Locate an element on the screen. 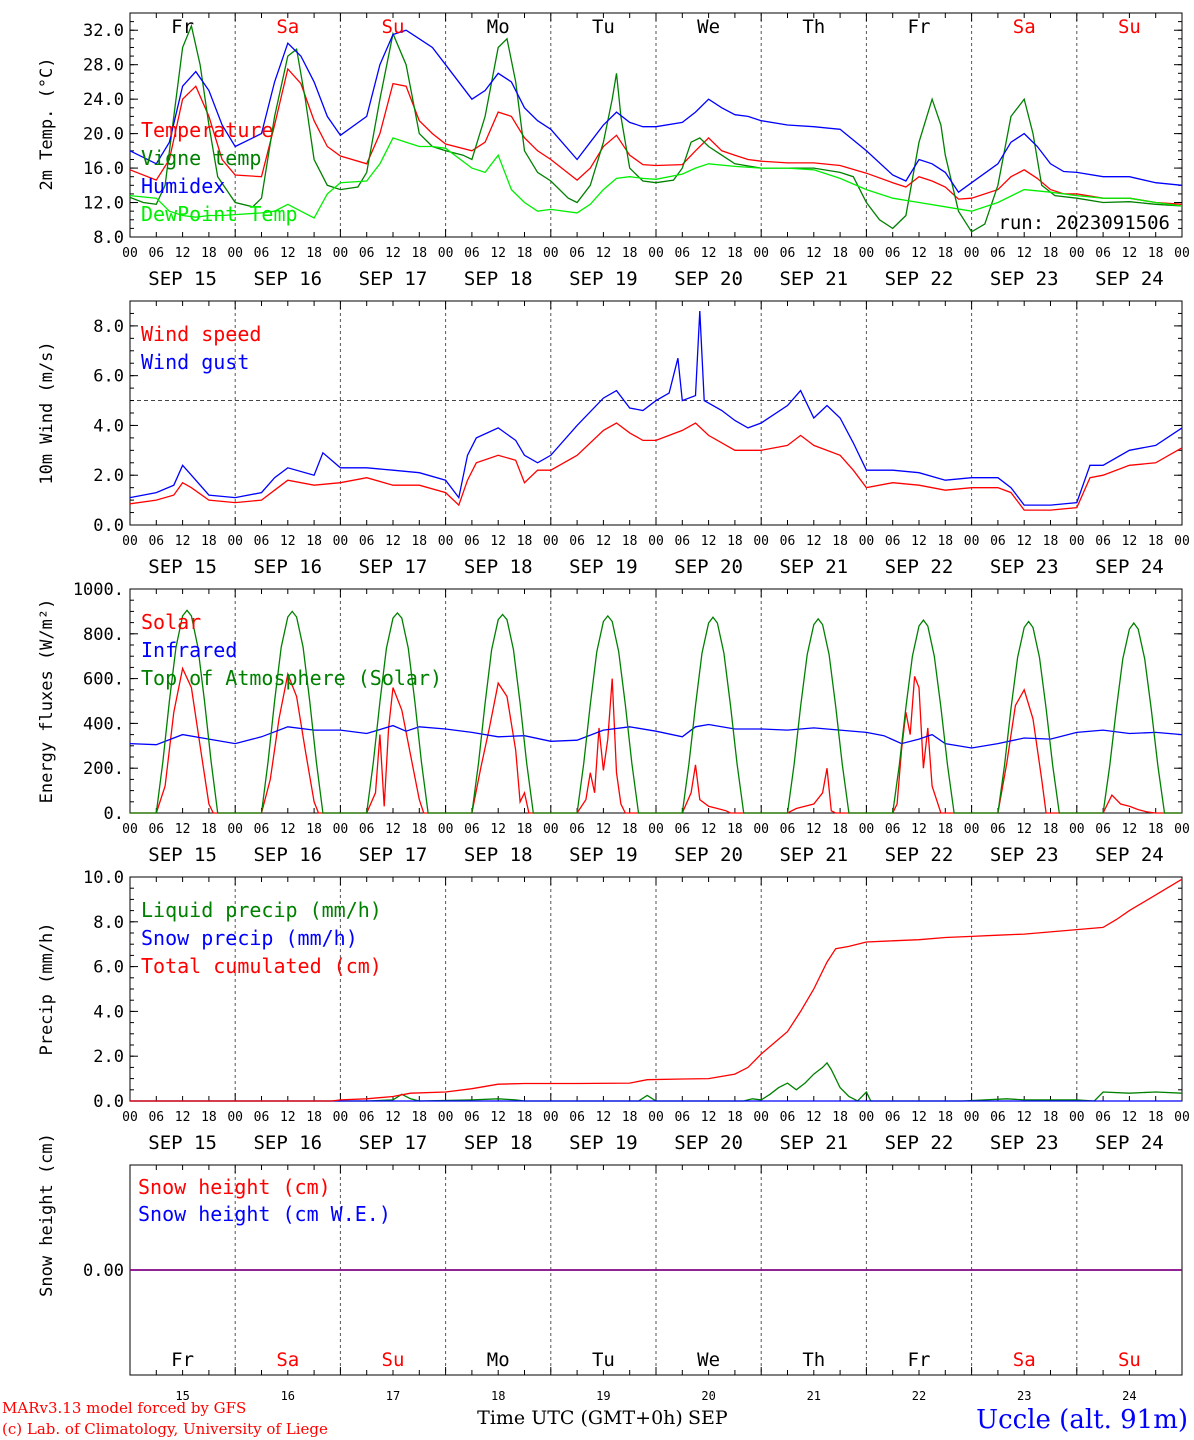 This screenshot has height=1440, width=1194. y-axis-title: Precip (mm/h) is located at coordinates (47, 988).